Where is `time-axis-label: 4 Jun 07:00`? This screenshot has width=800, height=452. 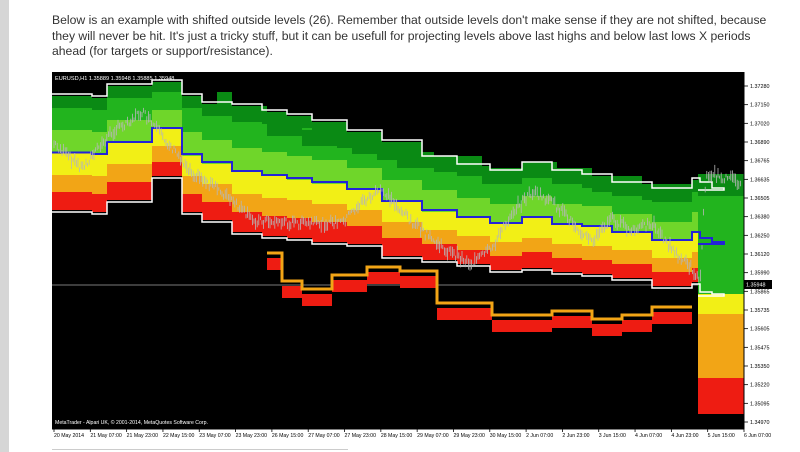
time-axis-label: 4 Jun 07:00 is located at coordinates (648, 436).